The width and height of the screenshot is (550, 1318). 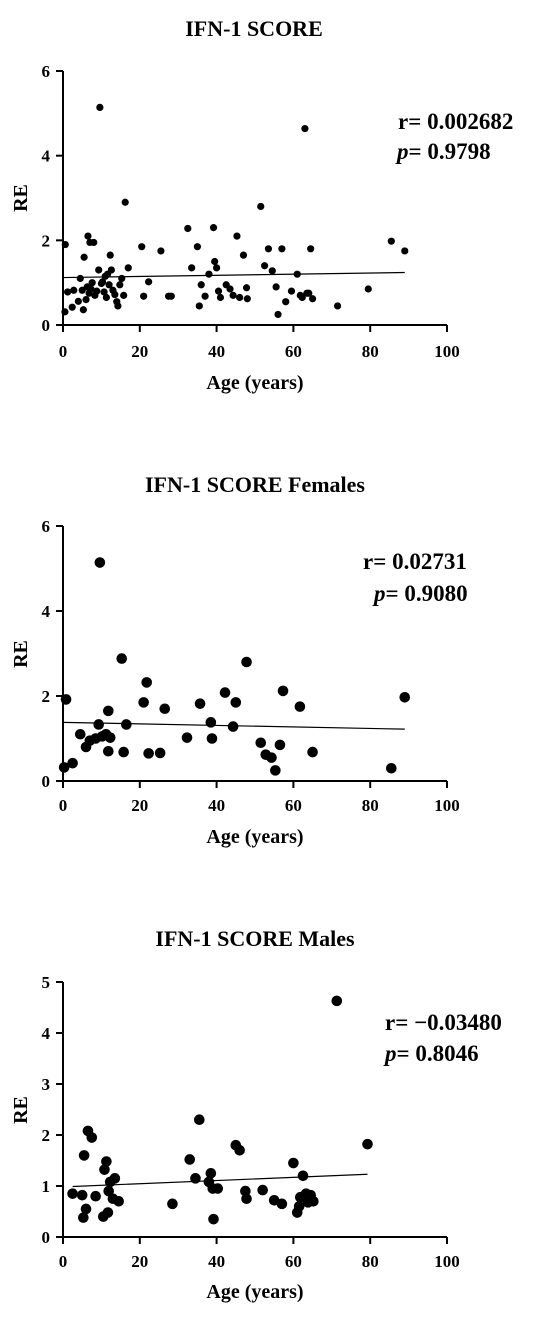 What do you see at coordinates (415, 561) in the screenshot?
I see `r-statistic: r= 0.02731` at bounding box center [415, 561].